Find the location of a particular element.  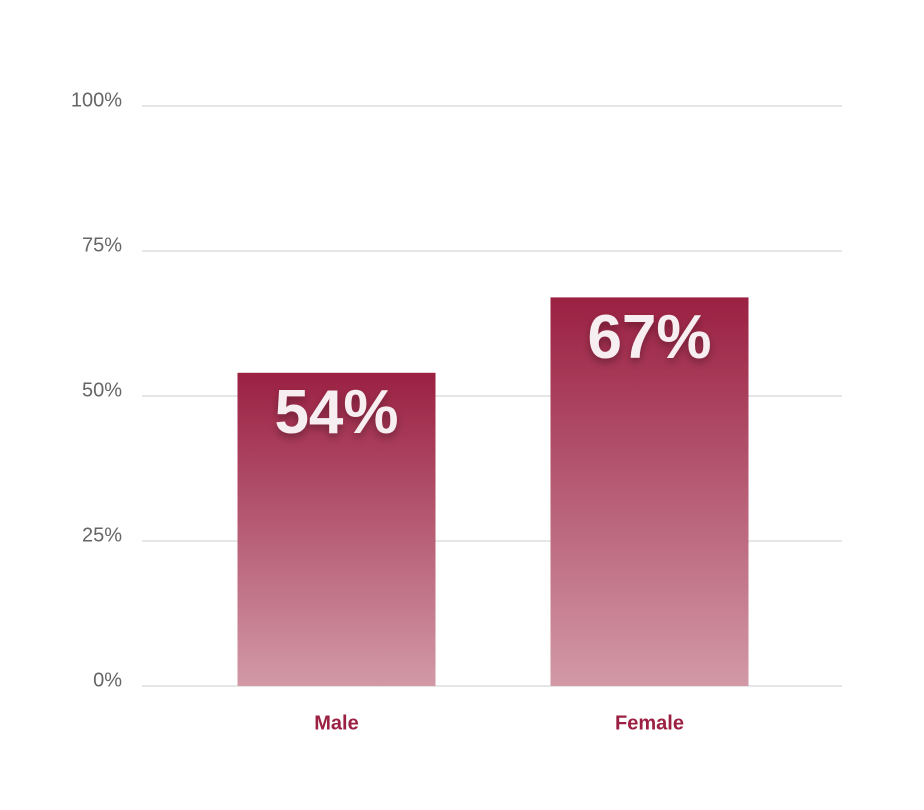

y-tick-label: 100% is located at coordinates (96, 100).